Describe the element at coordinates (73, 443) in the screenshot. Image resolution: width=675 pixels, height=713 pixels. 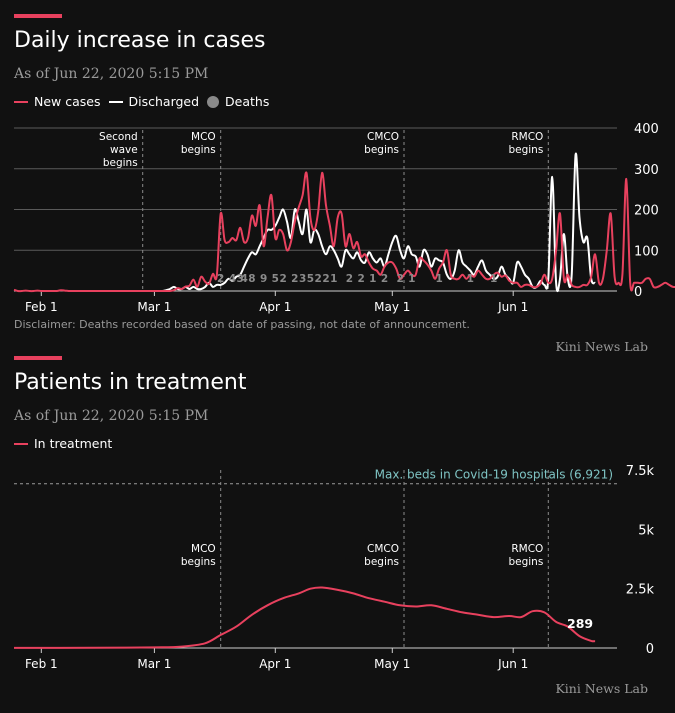
I see `legend-label-in-treatment: In treatment` at that location.